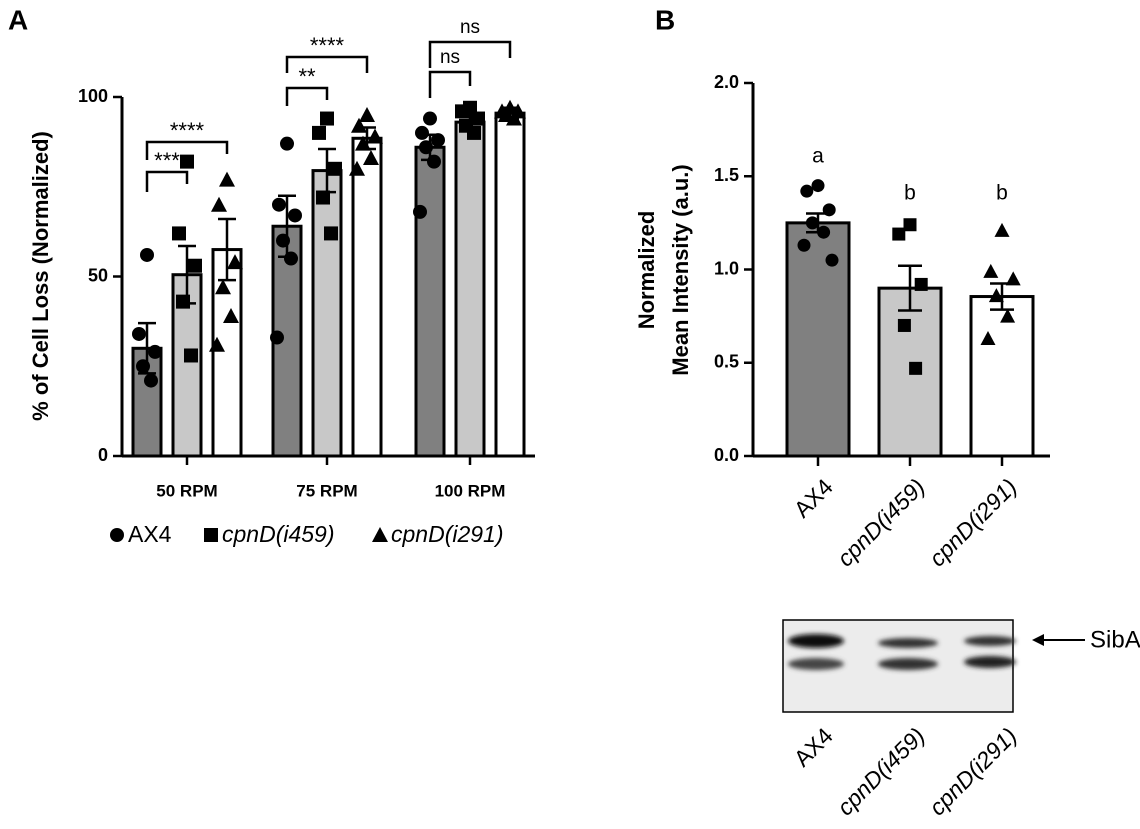 The height and width of the screenshot is (829, 1140). What do you see at coordinates (726, 455) in the screenshot?
I see `y-tick-label: 0.0` at bounding box center [726, 455].